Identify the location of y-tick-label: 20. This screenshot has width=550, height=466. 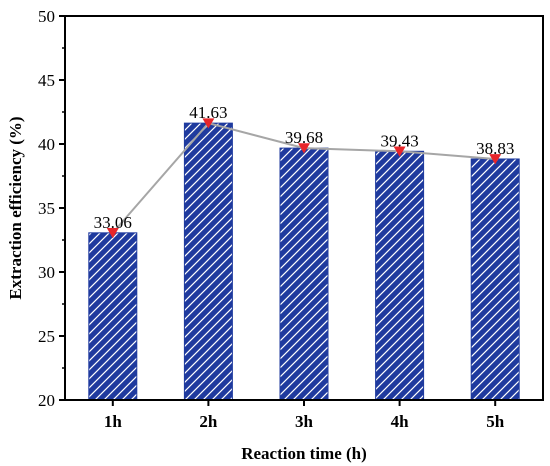
(46, 400).